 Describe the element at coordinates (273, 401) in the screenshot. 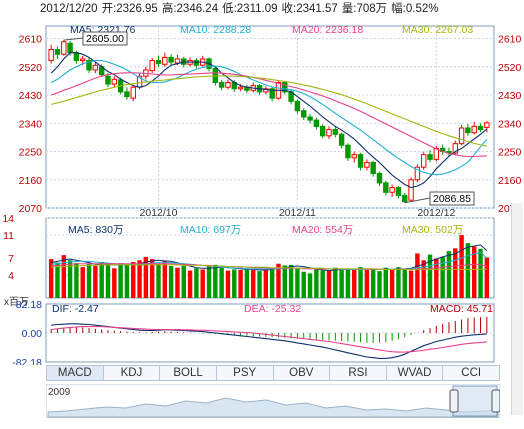

I see `range-navigator` at that location.